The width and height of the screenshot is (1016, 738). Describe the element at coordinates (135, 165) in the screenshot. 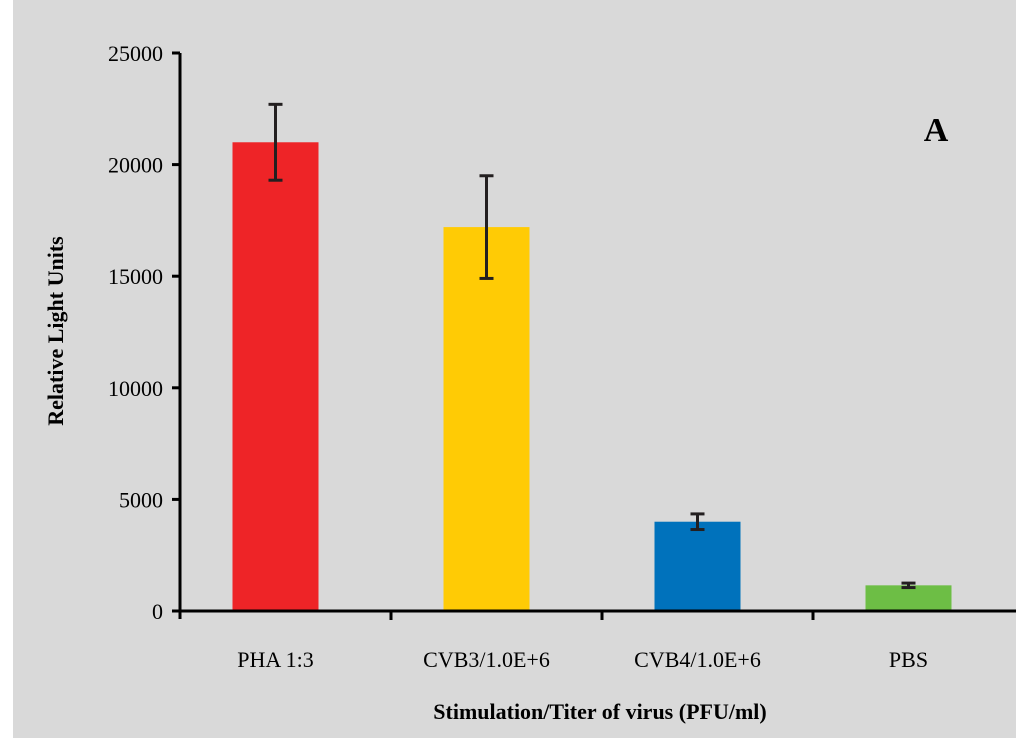

I see `y-tick-label: 20000` at that location.